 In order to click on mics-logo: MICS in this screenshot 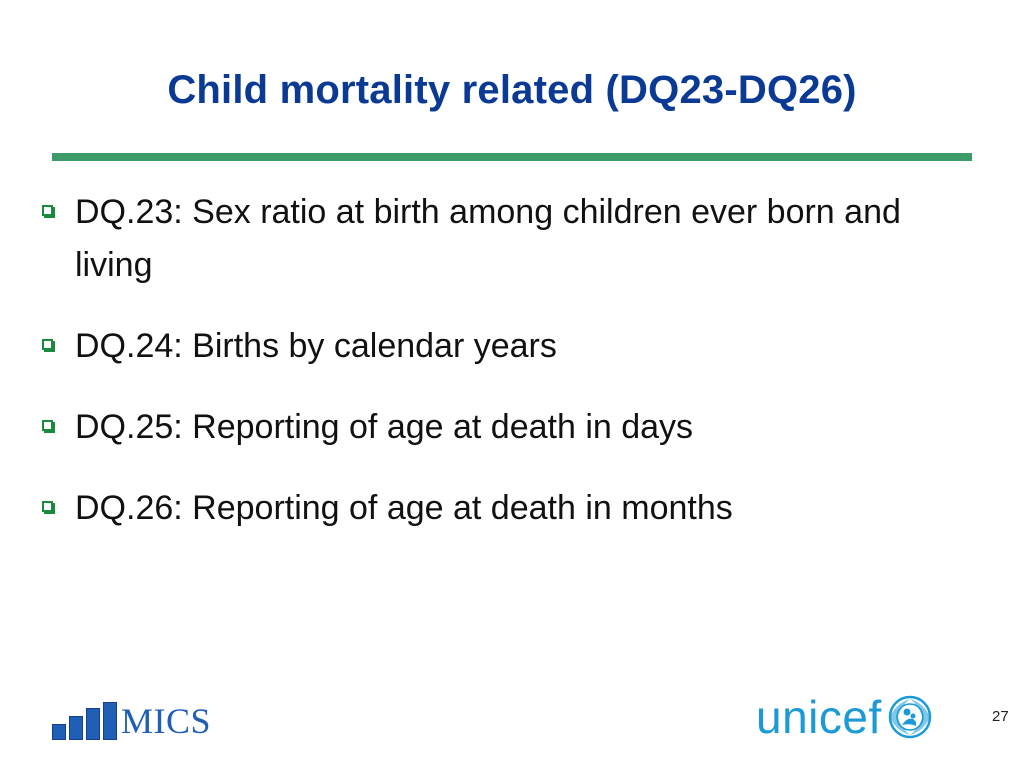, I will do `click(131, 719)`.